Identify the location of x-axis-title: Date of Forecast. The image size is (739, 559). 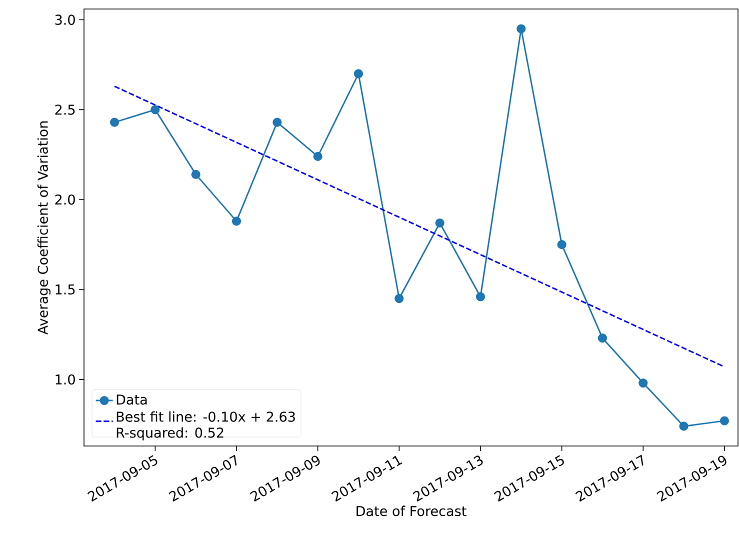
(411, 511).